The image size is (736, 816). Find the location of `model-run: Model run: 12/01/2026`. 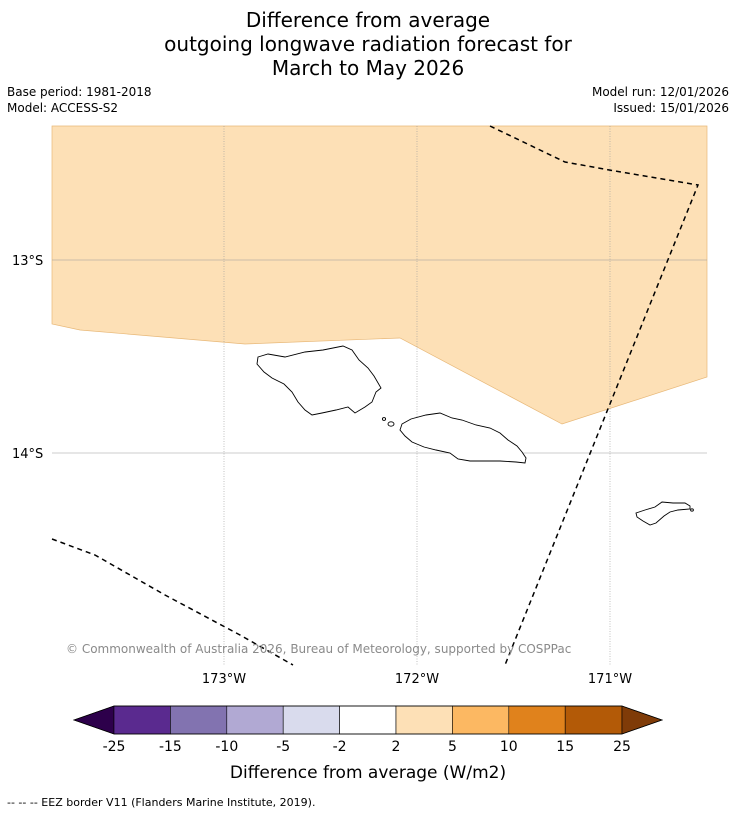

model-run: Model run: 12/01/2026 is located at coordinates (660, 92).